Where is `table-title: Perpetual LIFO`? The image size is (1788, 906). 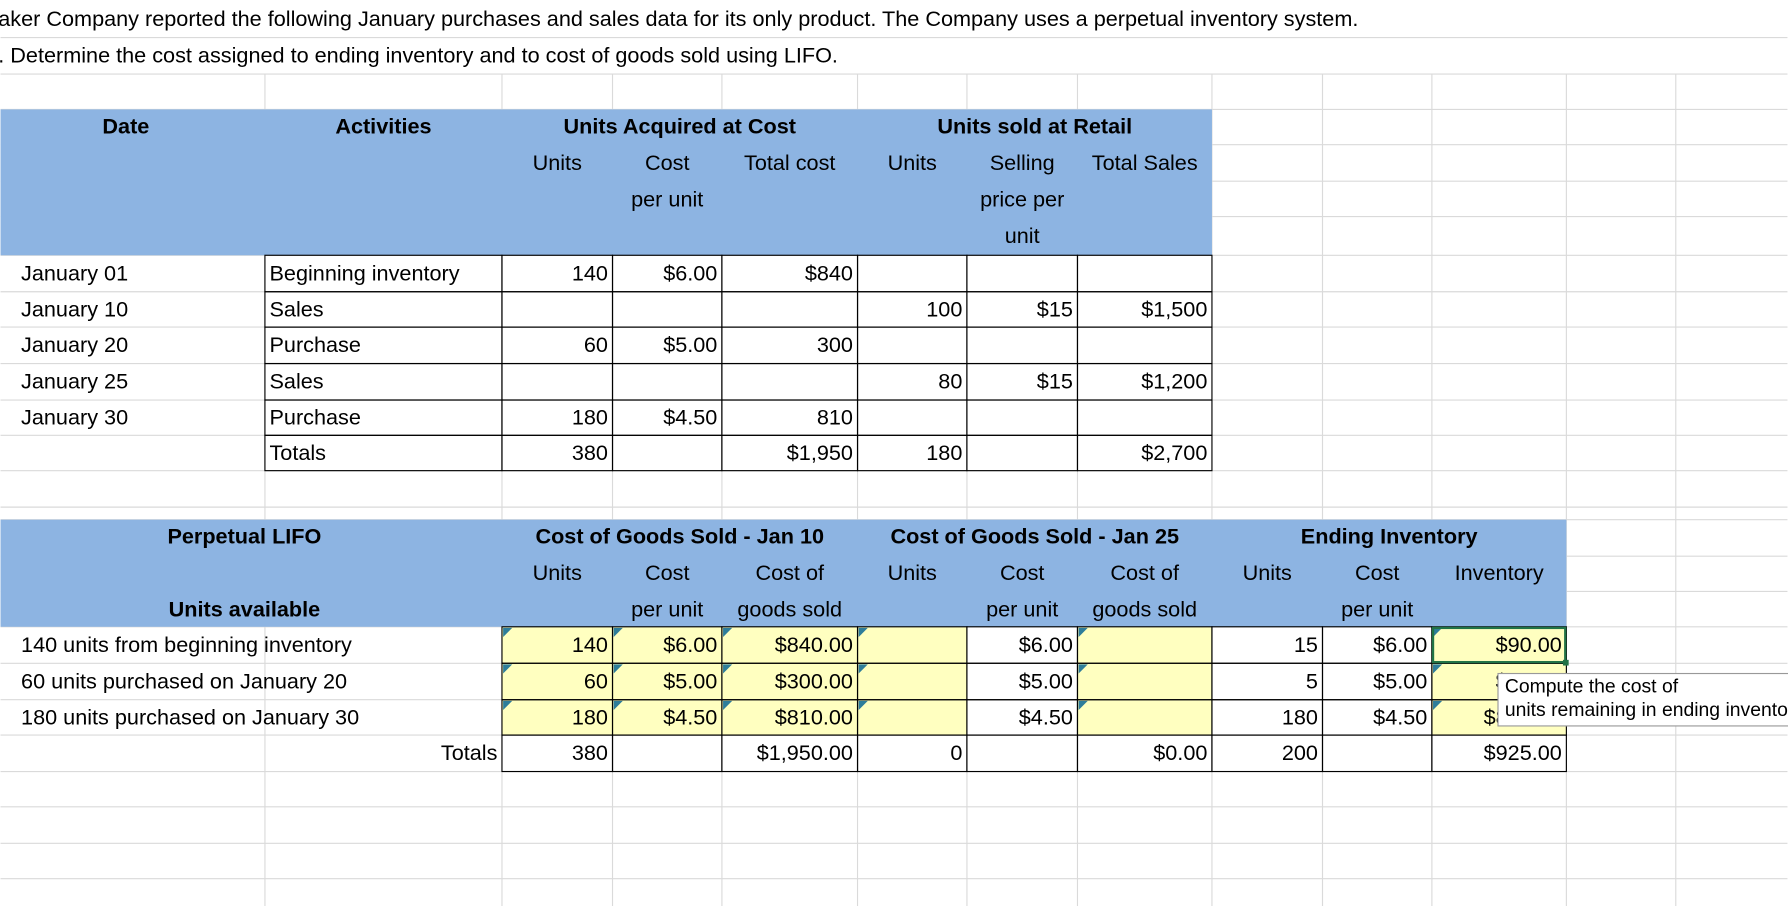 table-title: Perpetual LIFO is located at coordinates (244, 536).